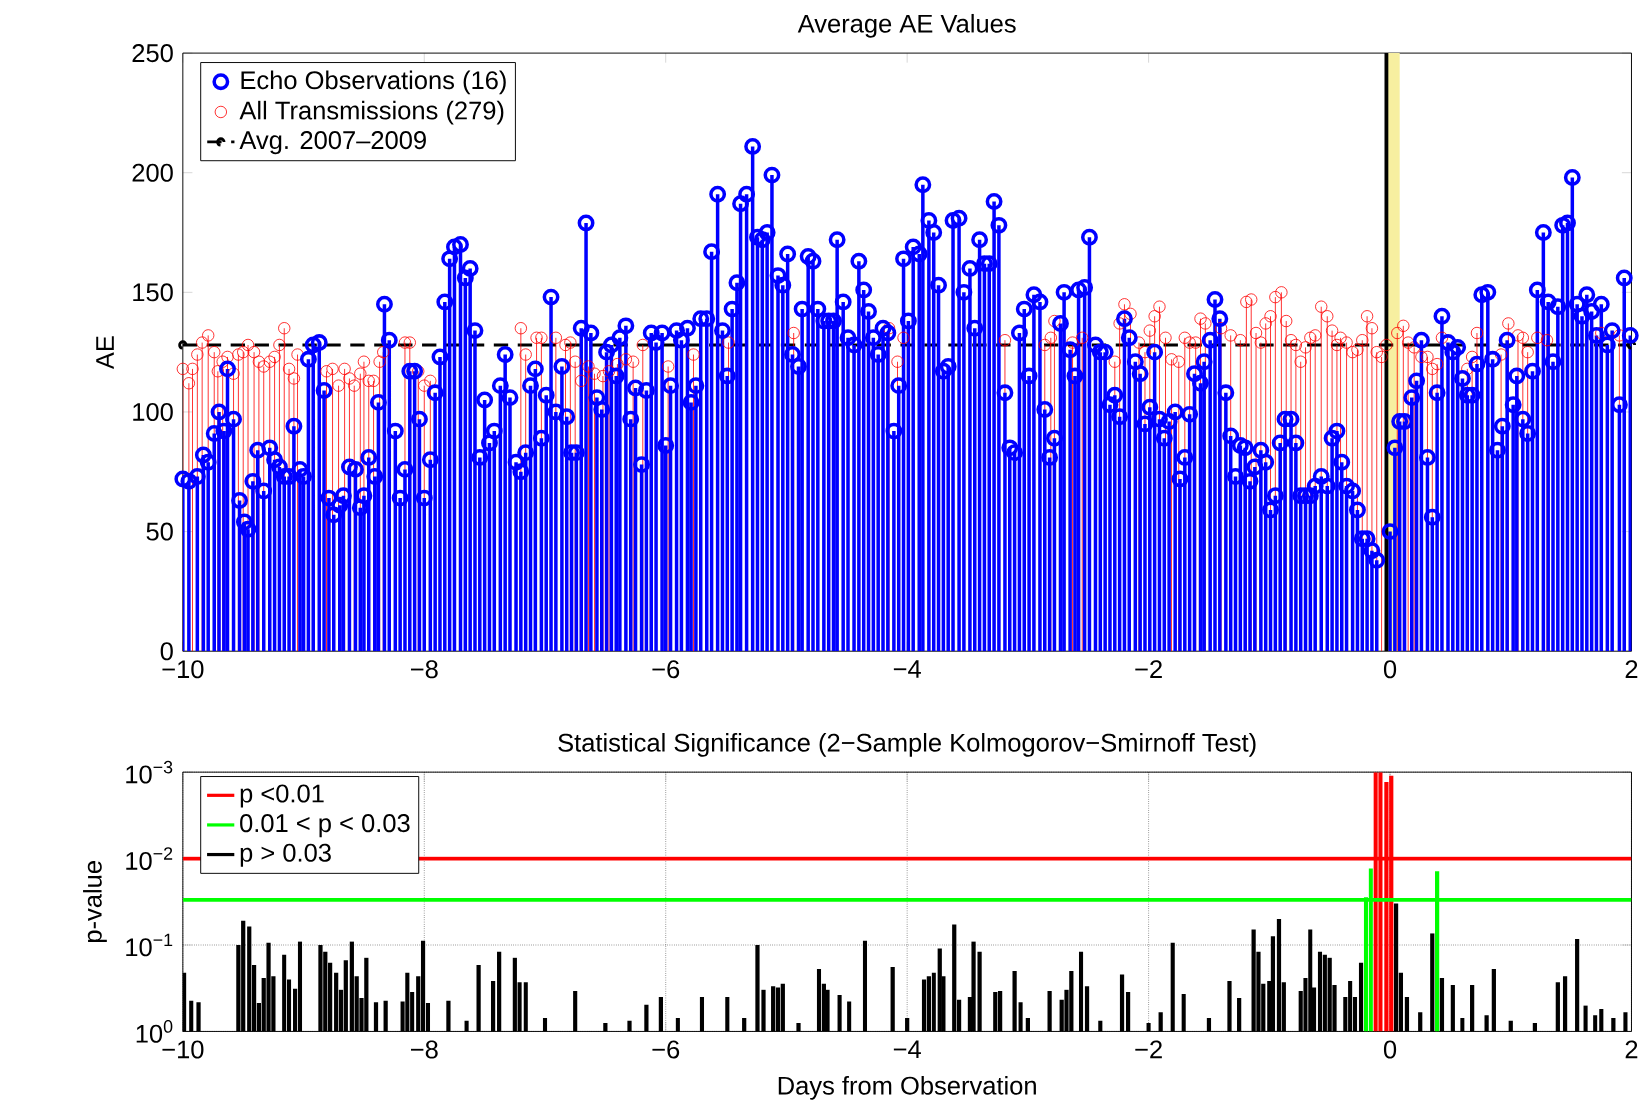 The width and height of the screenshot is (1642, 1119). Describe the element at coordinates (332, 143) in the screenshot. I see `legend-label: Avg. 2007–2009` at that location.